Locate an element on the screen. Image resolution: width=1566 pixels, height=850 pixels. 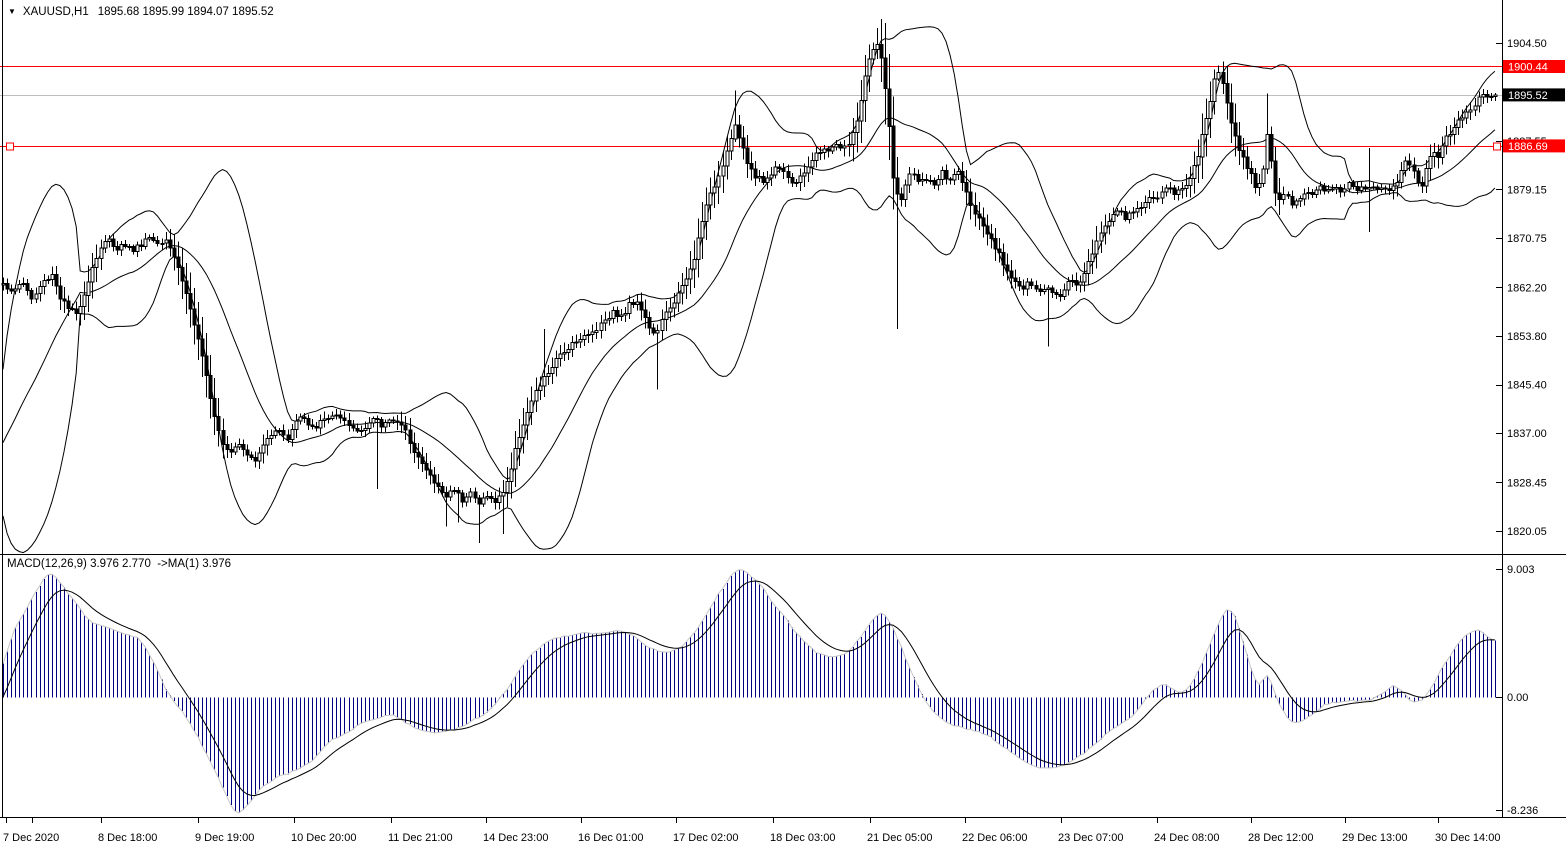
time-tick-label: 8 Dec 18:00 is located at coordinates (127, 838).